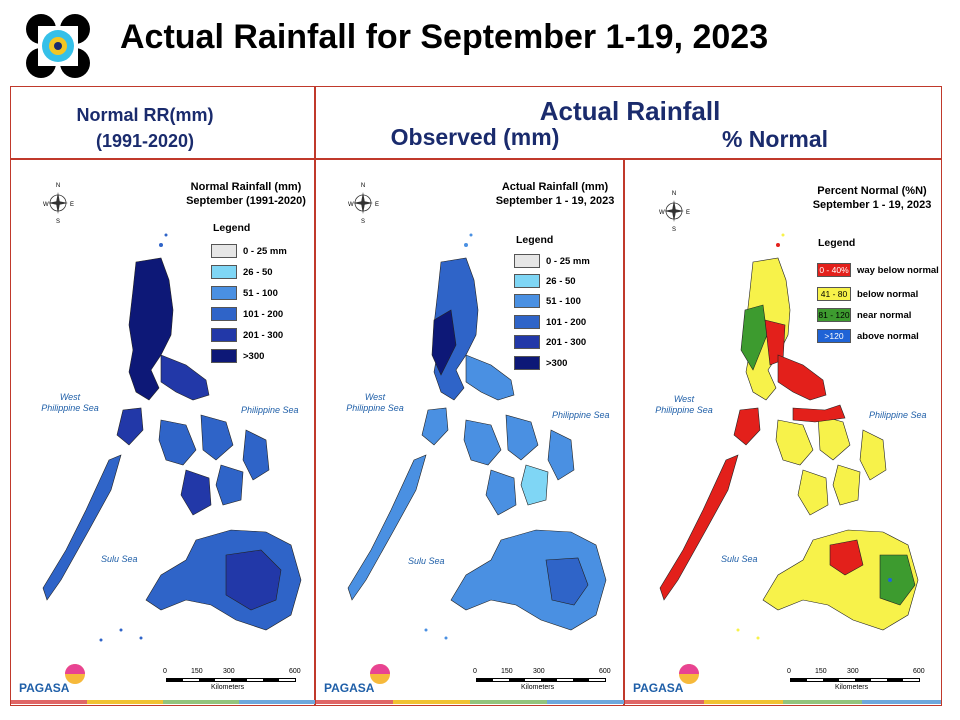  What do you see at coordinates (44, 688) in the screenshot?
I see `pagasa-text: PAGASA` at bounding box center [44, 688].